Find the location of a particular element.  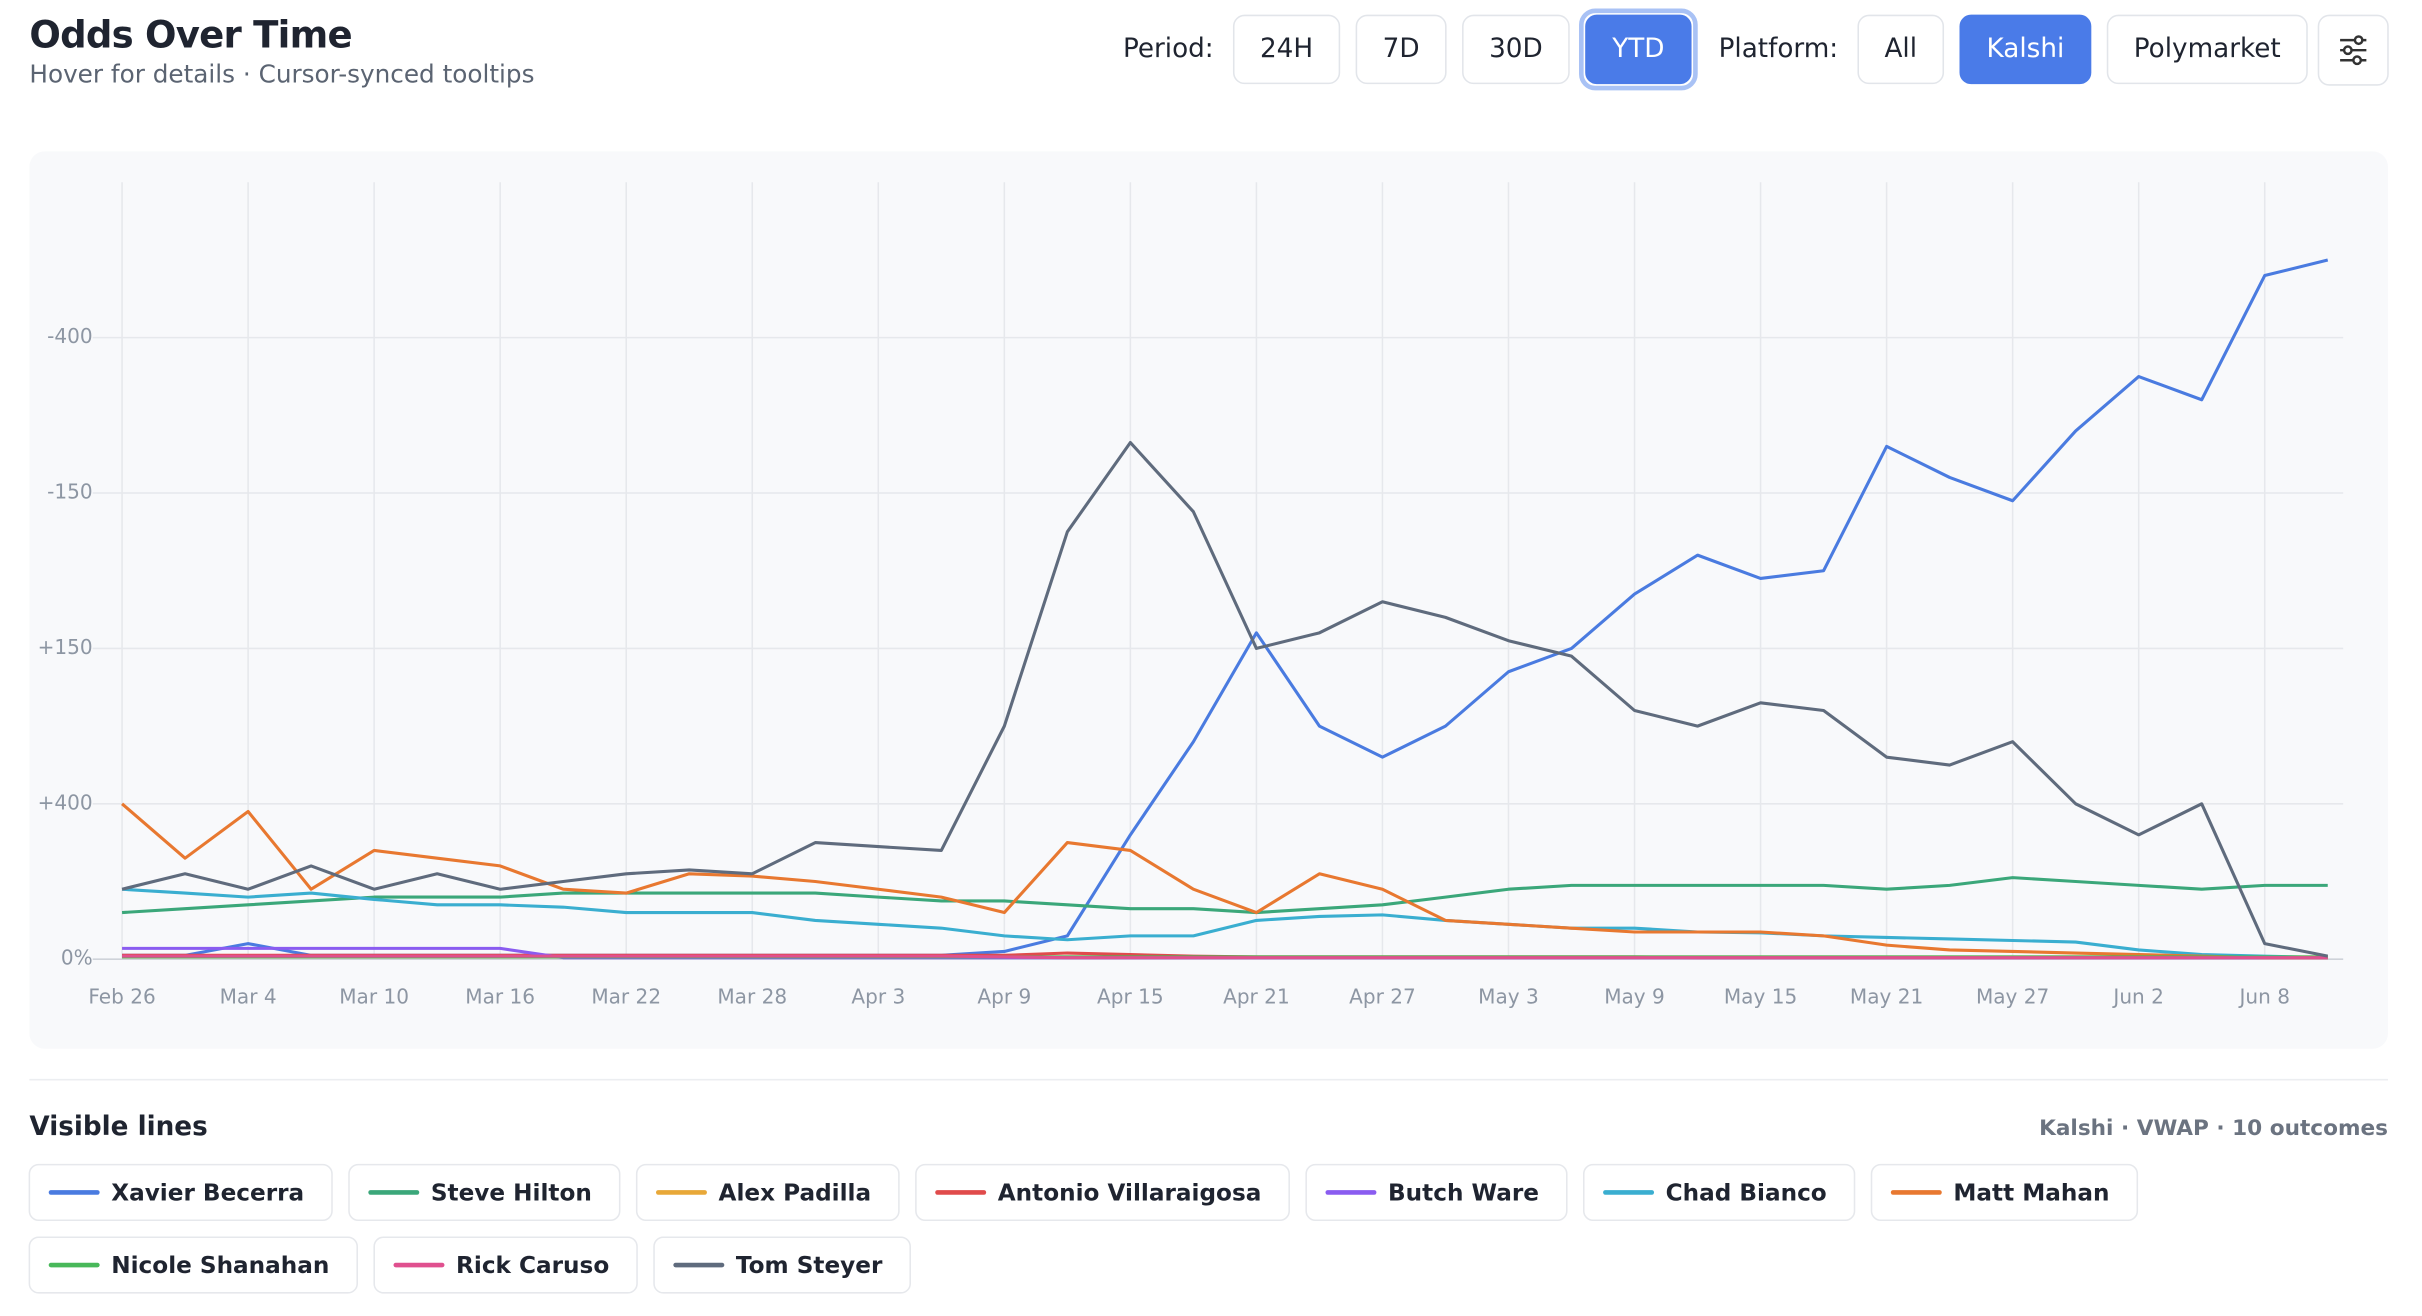

y-tick-label: -150 is located at coordinates (70, 492).